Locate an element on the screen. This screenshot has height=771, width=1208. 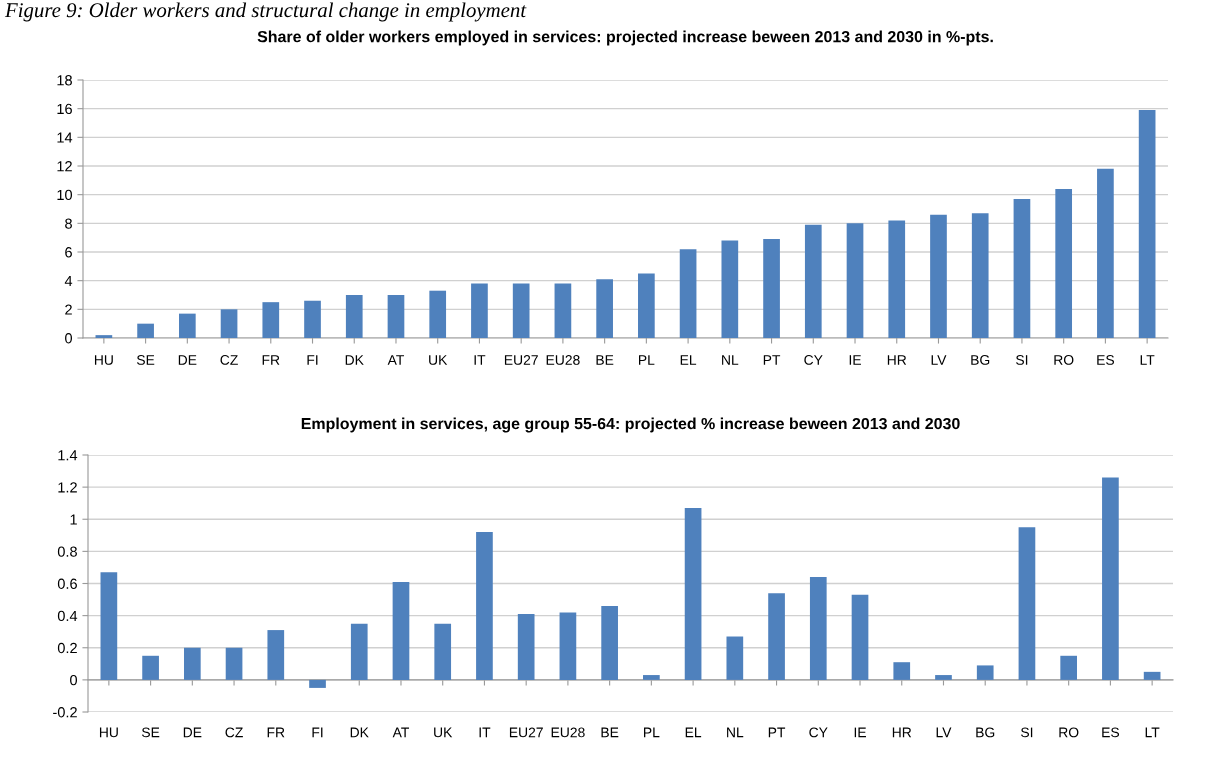
y-tick-label: 0.6 is located at coordinates (67, 583).